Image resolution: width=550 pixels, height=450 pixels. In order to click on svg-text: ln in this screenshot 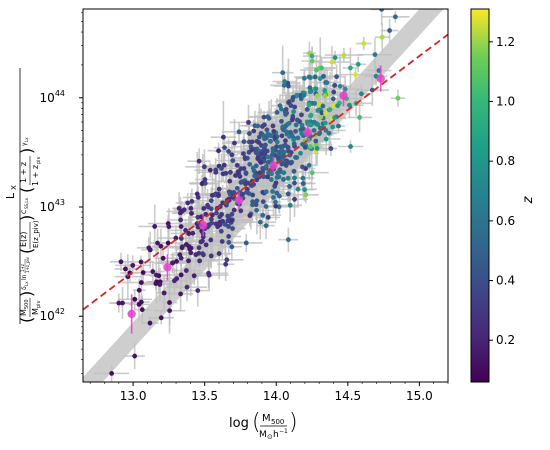, I will do `click(24, 277)`.